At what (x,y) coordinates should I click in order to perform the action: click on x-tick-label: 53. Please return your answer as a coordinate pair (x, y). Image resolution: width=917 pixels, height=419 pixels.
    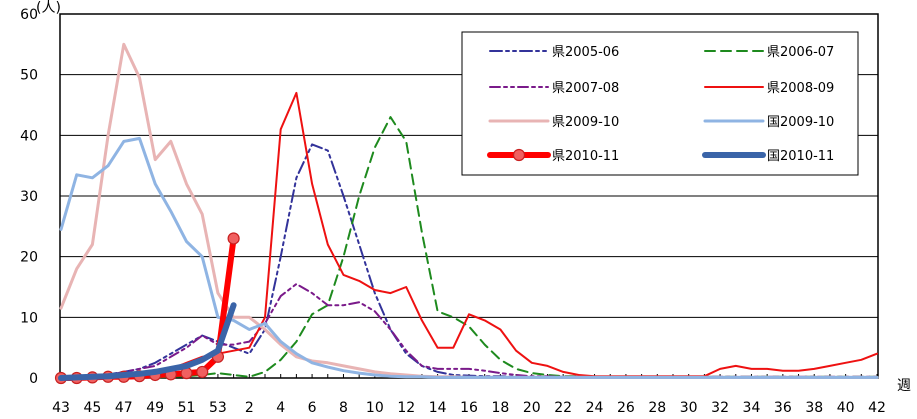
    Looking at the image, I should click on (218, 408).